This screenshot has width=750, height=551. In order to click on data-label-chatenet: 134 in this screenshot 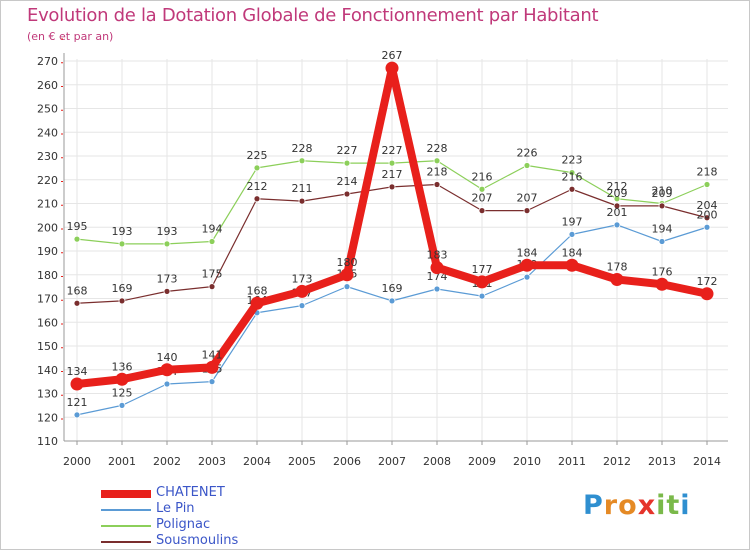, I will do `click(77, 371)`.